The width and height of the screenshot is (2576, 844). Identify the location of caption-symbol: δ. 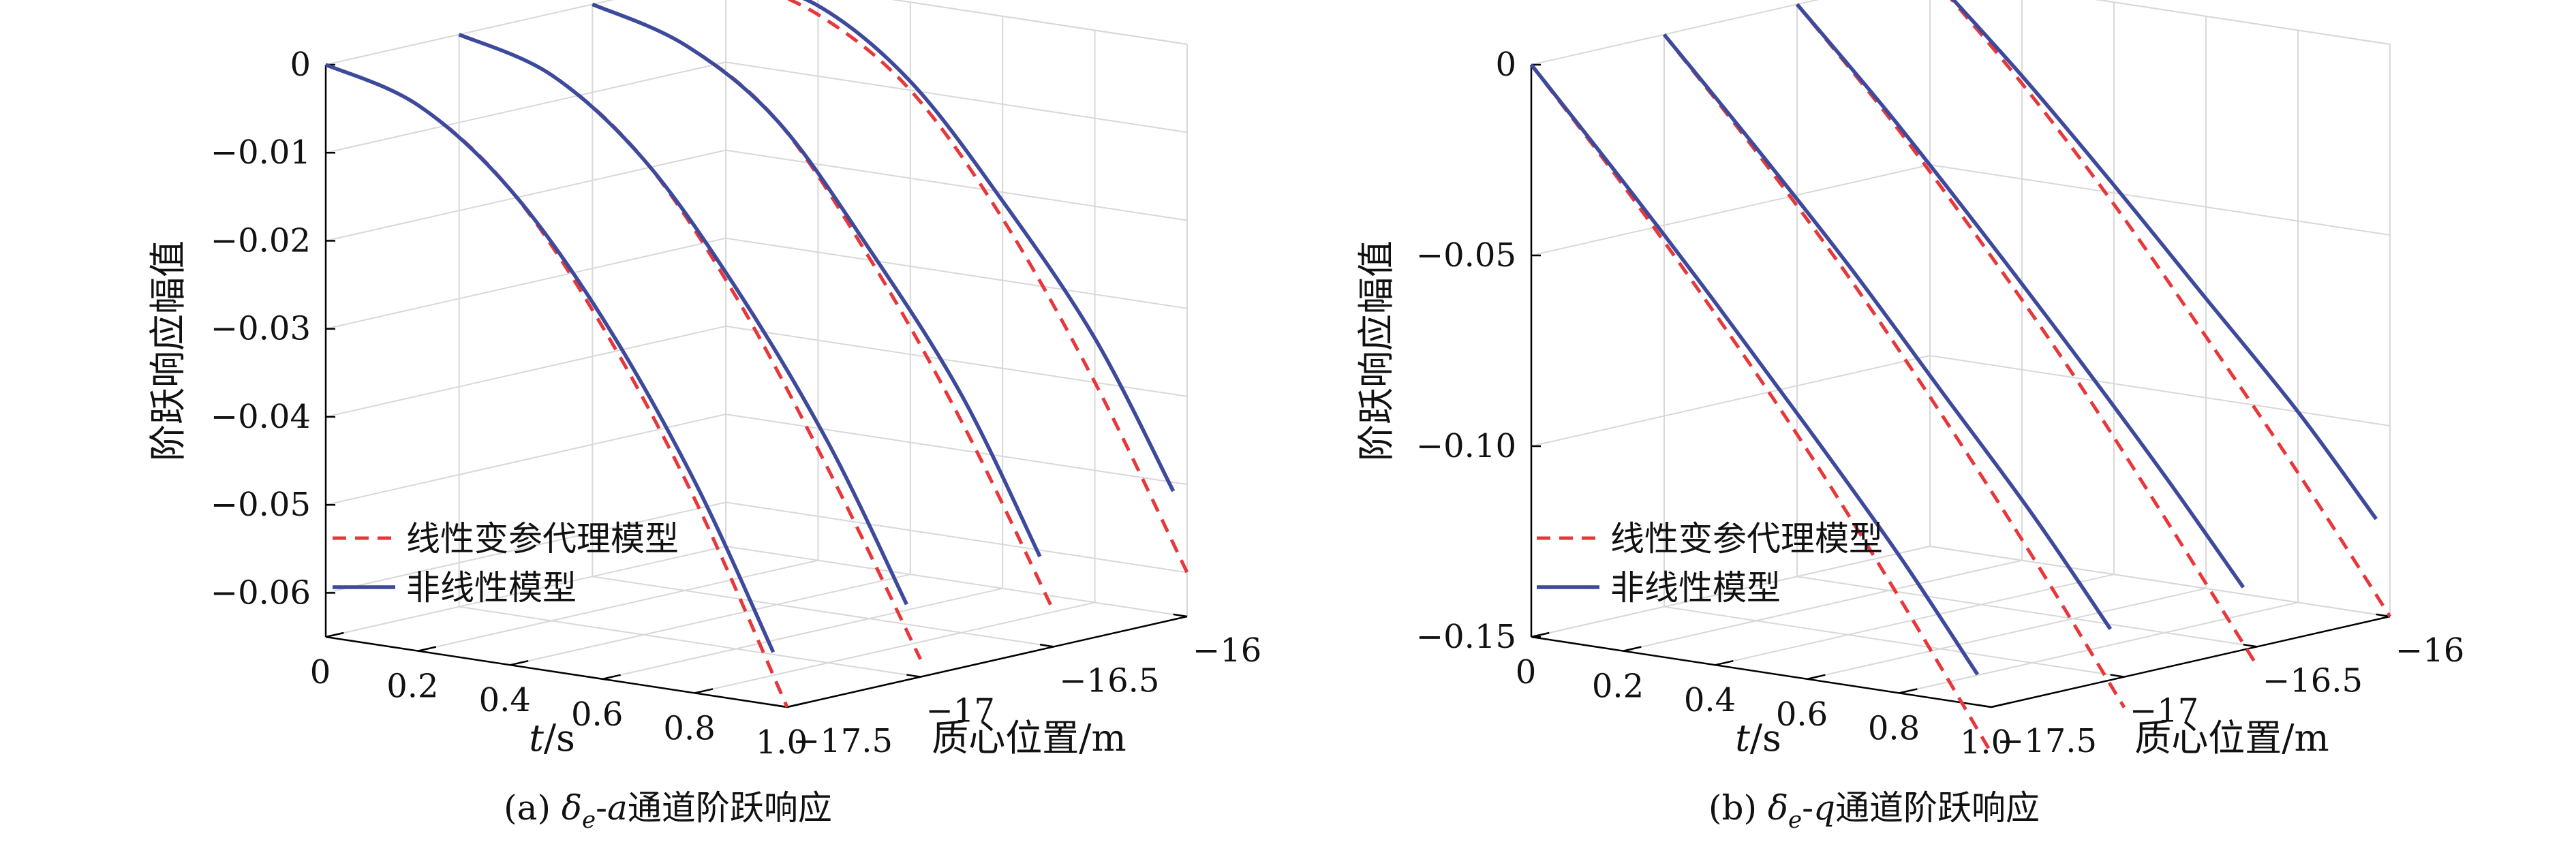
(572, 808).